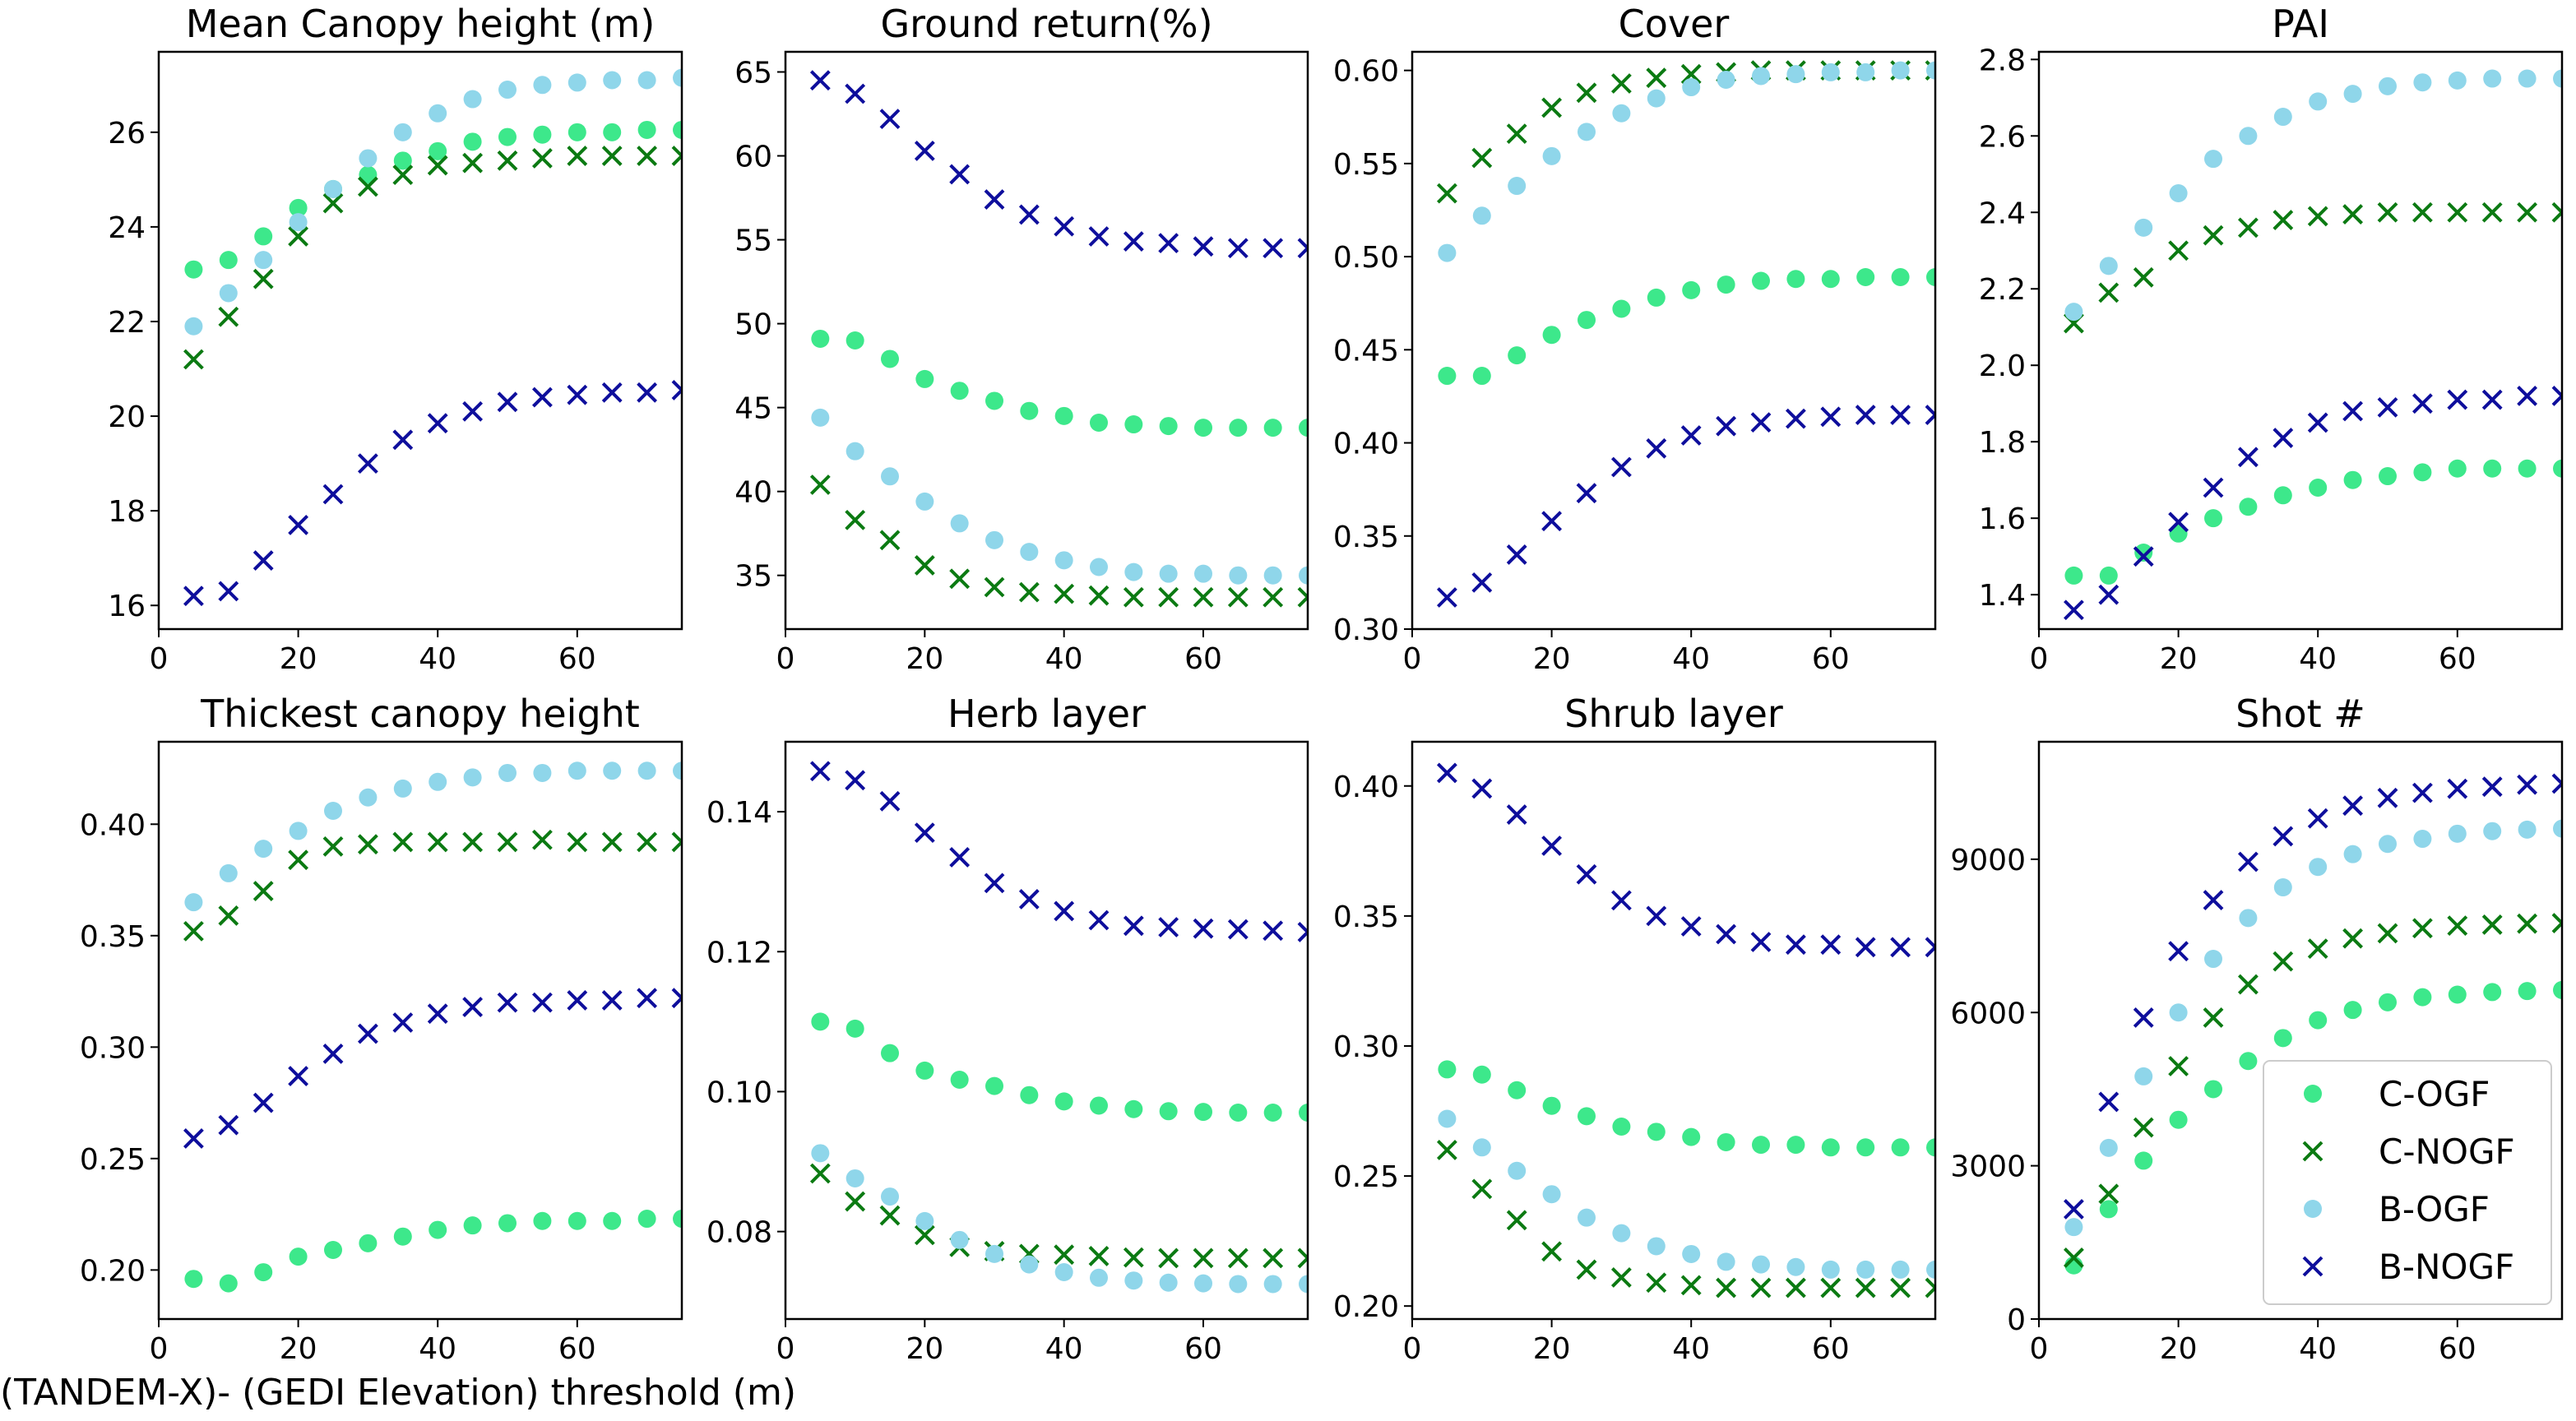 The image size is (2576, 1421). What do you see at coordinates (1988, 1013) in the screenshot?
I see `y-tick-label: 6000` at bounding box center [1988, 1013].